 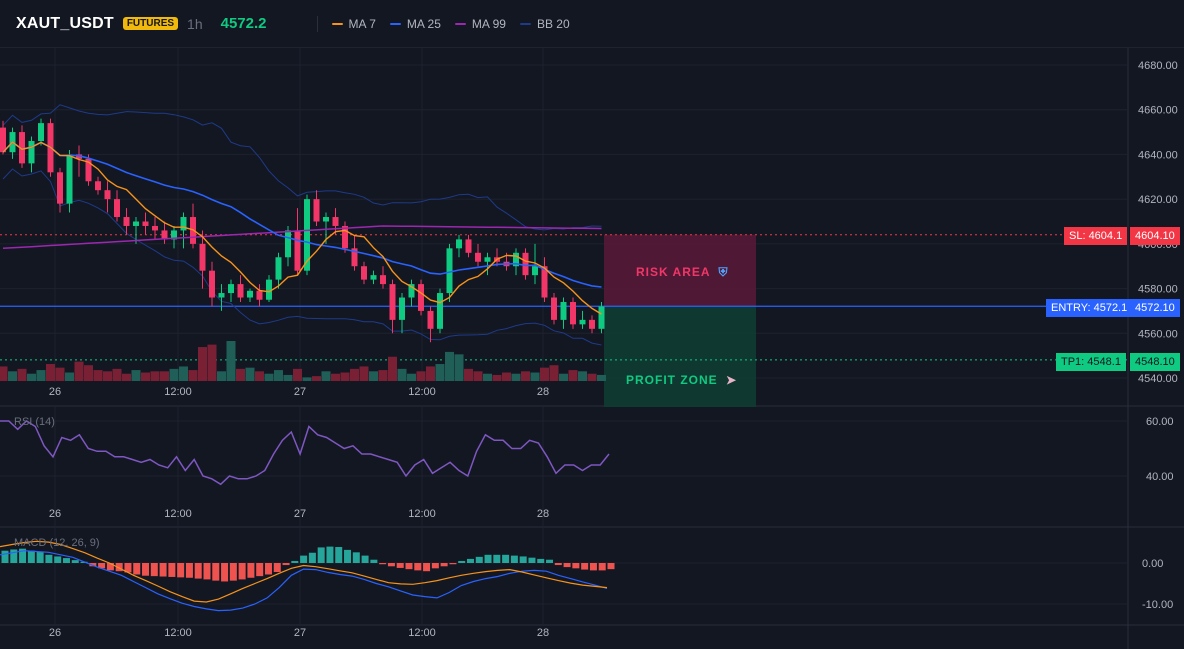 What do you see at coordinates (732, 380) in the screenshot?
I see `rocket-icon: ➤` at bounding box center [732, 380].